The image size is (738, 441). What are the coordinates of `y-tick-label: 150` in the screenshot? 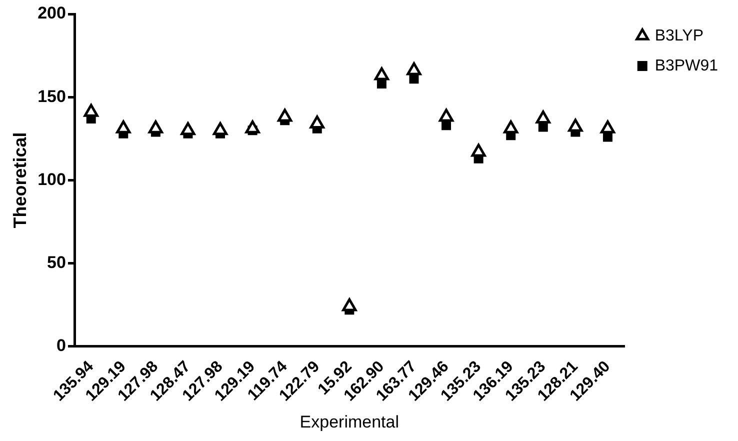 It's located at (52, 96).